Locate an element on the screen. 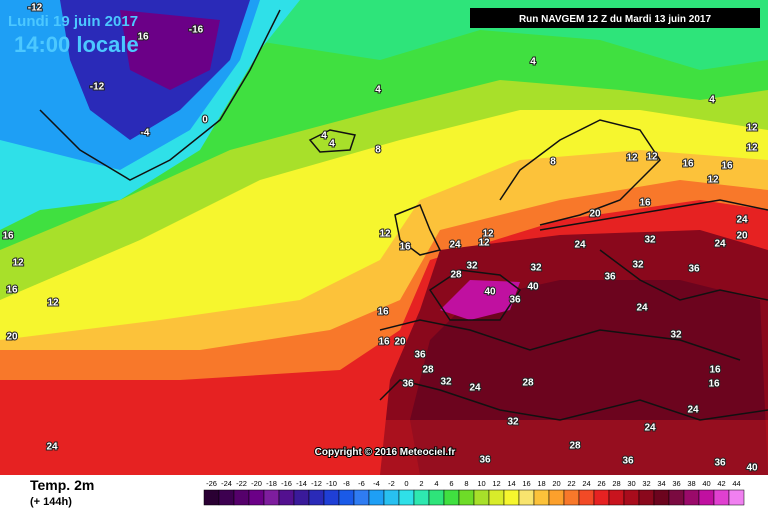  scale-tick-label: 20 is located at coordinates (556, 483).